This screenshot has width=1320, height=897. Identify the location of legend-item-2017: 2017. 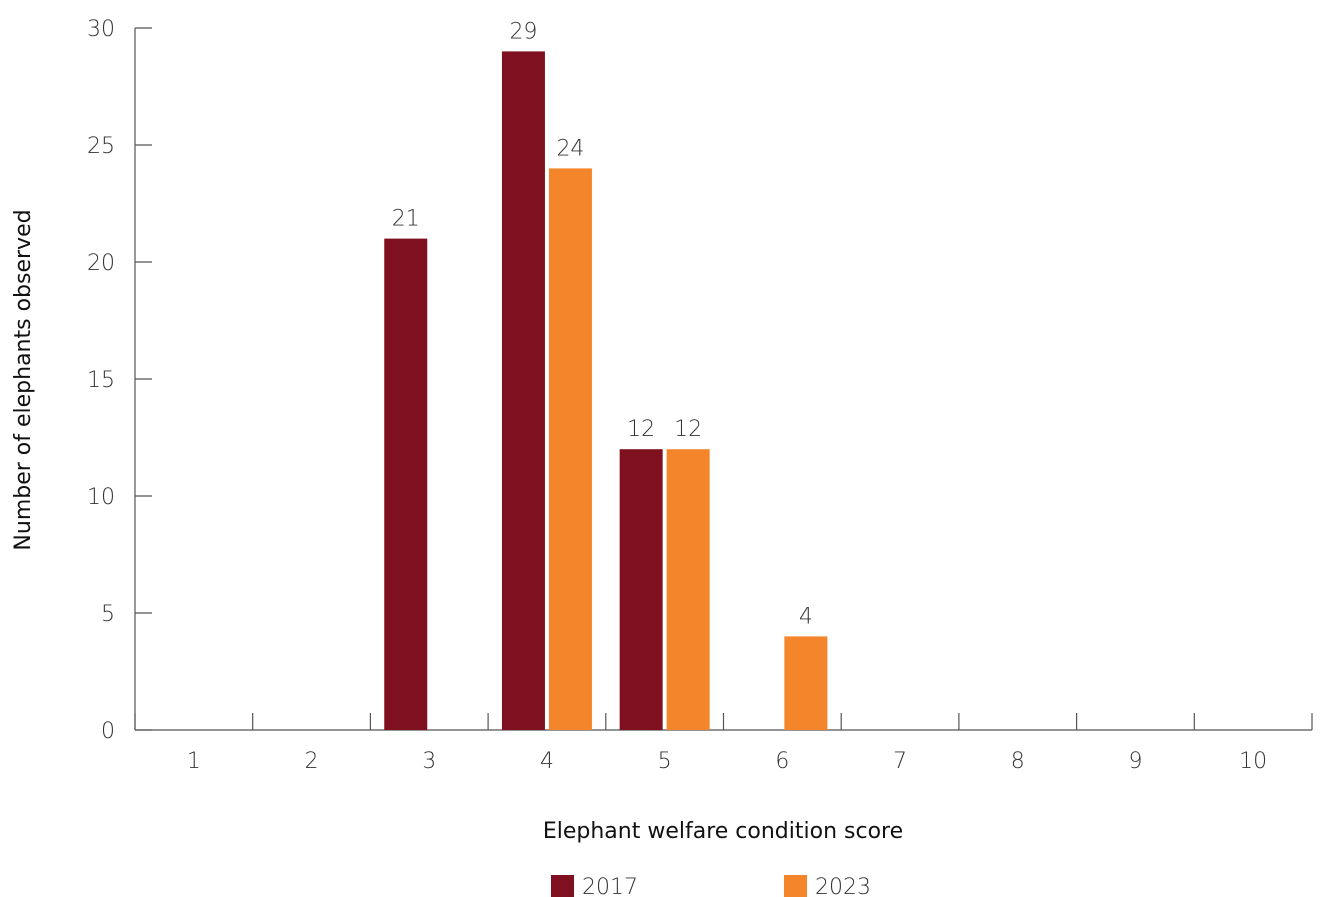
(594, 886).